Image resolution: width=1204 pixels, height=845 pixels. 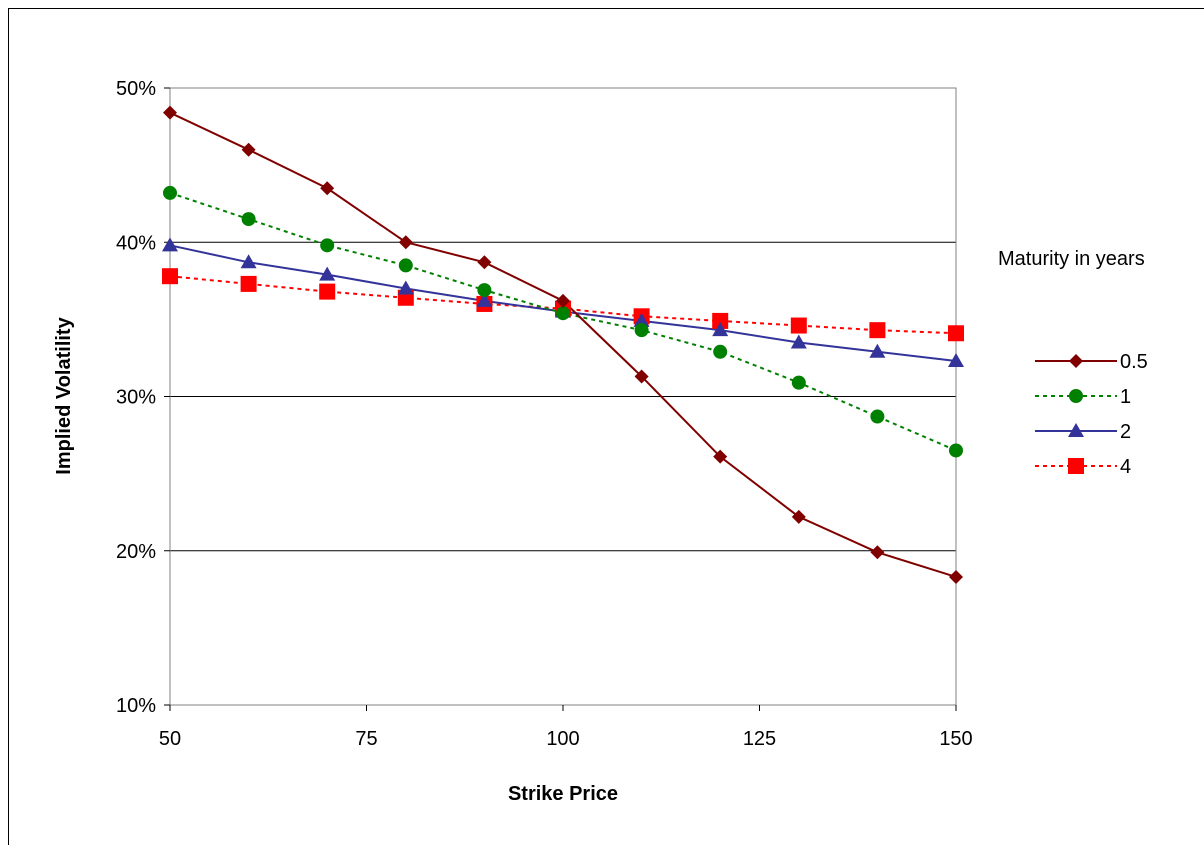 I want to click on y-tick-label: 10%, so click(x=136, y=706).